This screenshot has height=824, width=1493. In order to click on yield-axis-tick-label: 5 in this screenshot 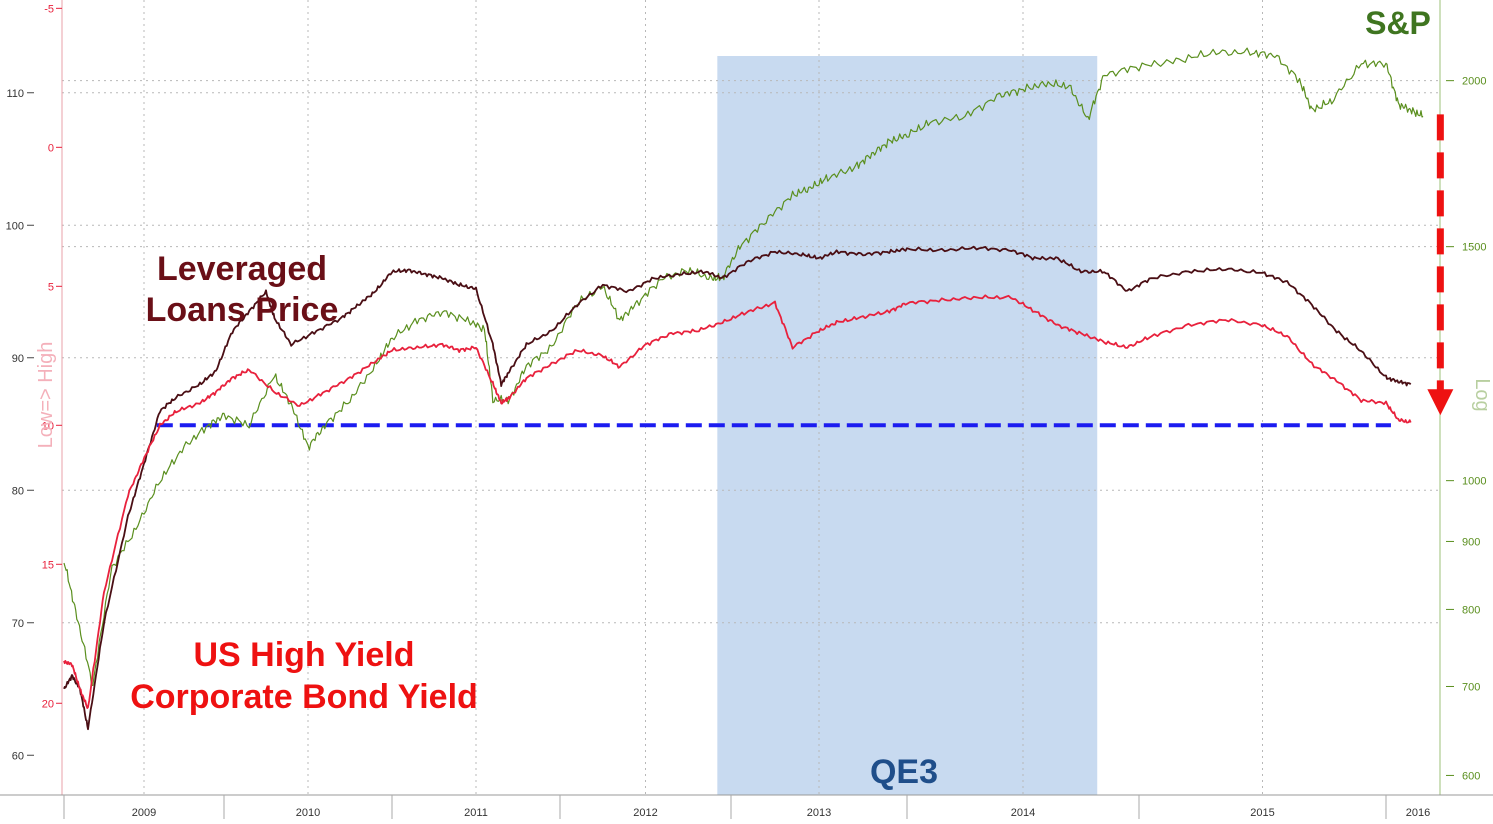, I will do `click(51, 287)`.